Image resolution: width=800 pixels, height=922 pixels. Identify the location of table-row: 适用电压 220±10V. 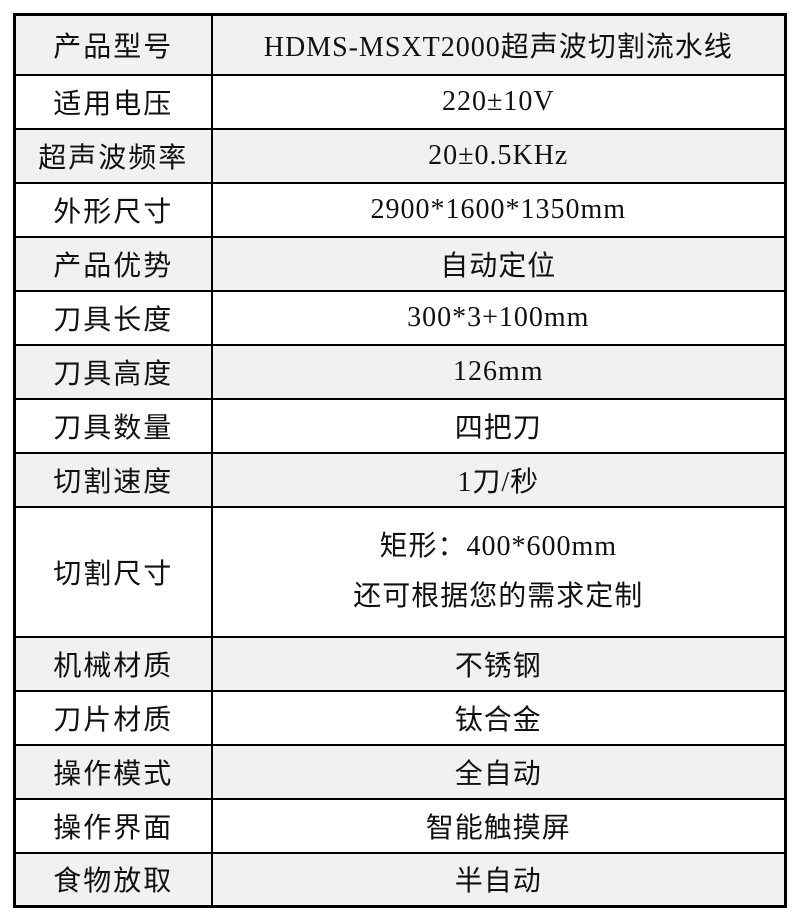
(400, 101).